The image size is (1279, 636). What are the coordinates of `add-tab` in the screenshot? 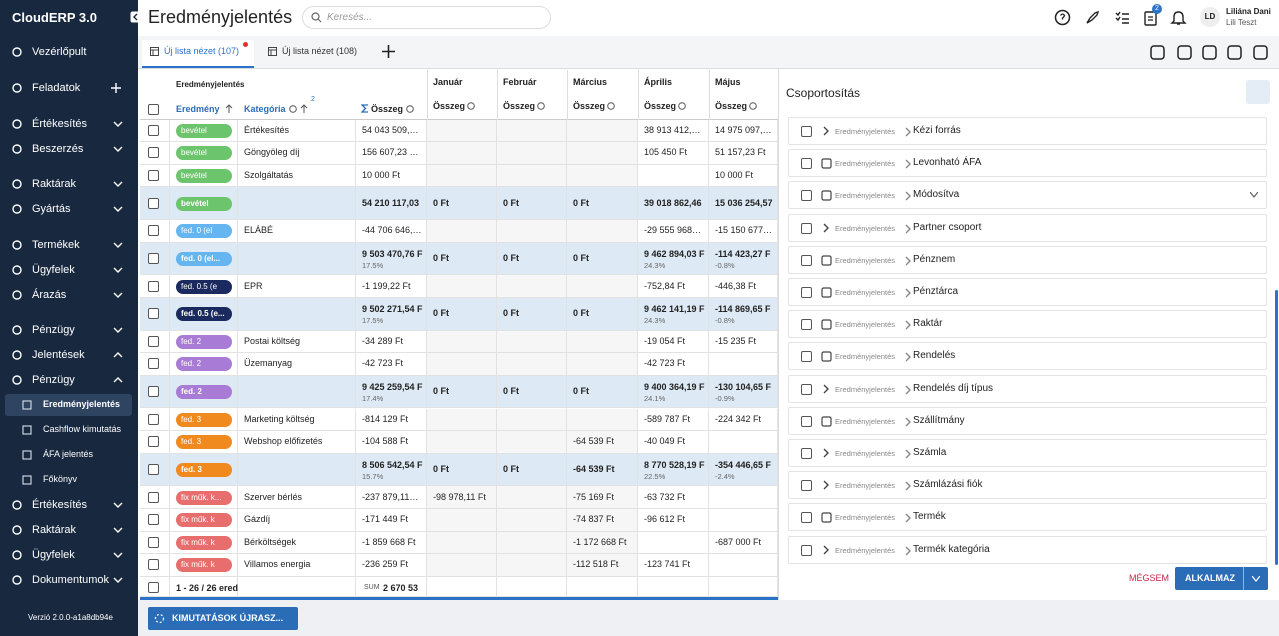 It's located at (388, 51).